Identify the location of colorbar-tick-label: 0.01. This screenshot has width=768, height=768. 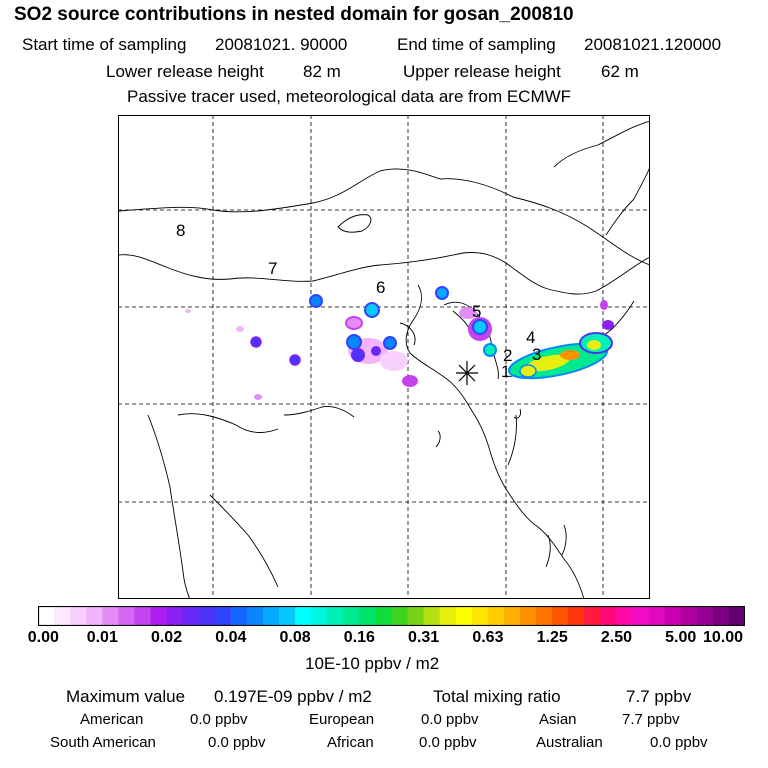
(102, 637).